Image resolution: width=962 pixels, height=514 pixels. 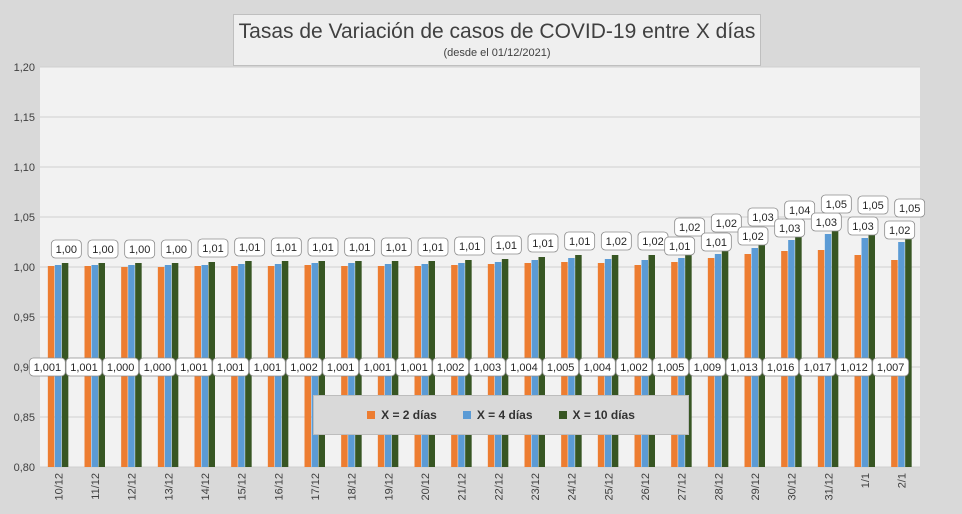 I want to click on legend-swatch-2-dias, so click(x=371, y=415).